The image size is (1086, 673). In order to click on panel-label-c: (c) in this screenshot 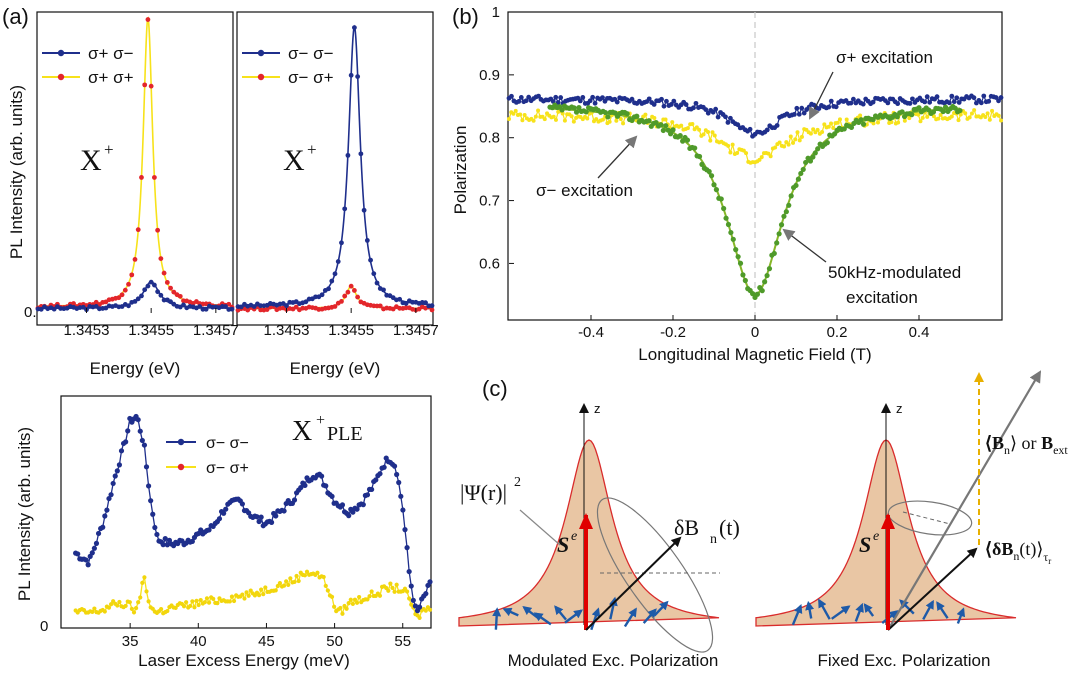, I will do `click(495, 388)`.